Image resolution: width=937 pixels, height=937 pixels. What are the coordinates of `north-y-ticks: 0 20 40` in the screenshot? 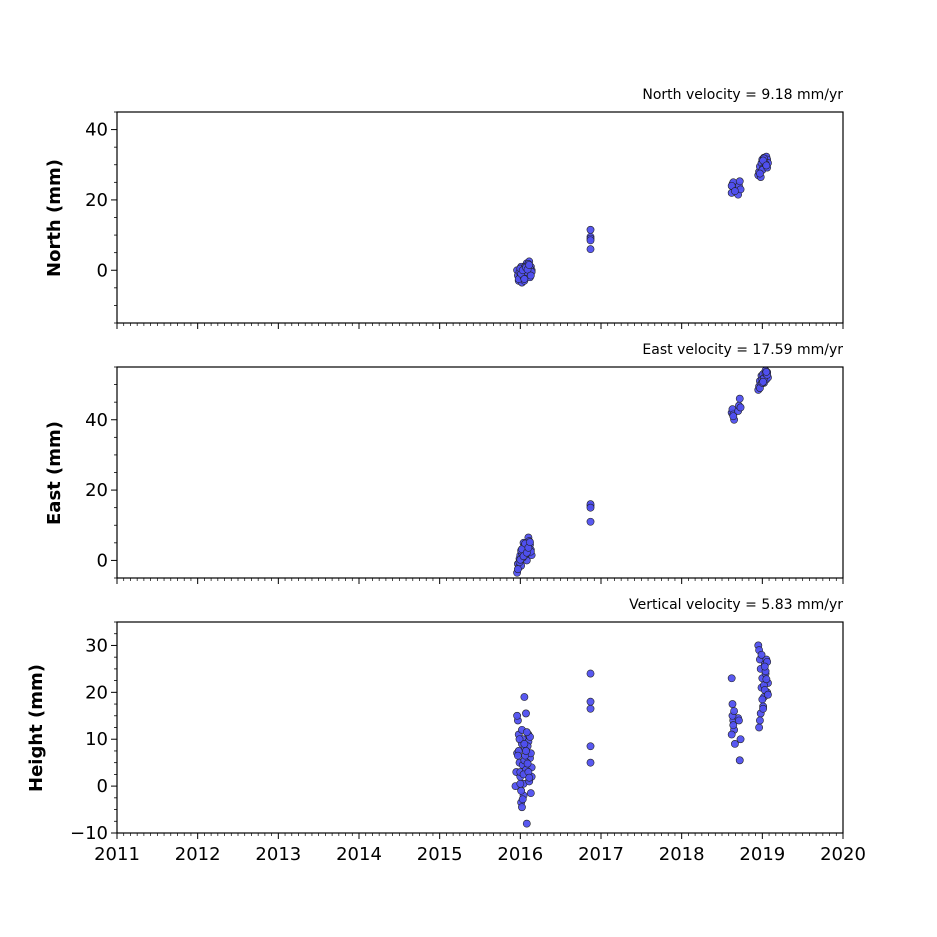 It's located at (101, 217).